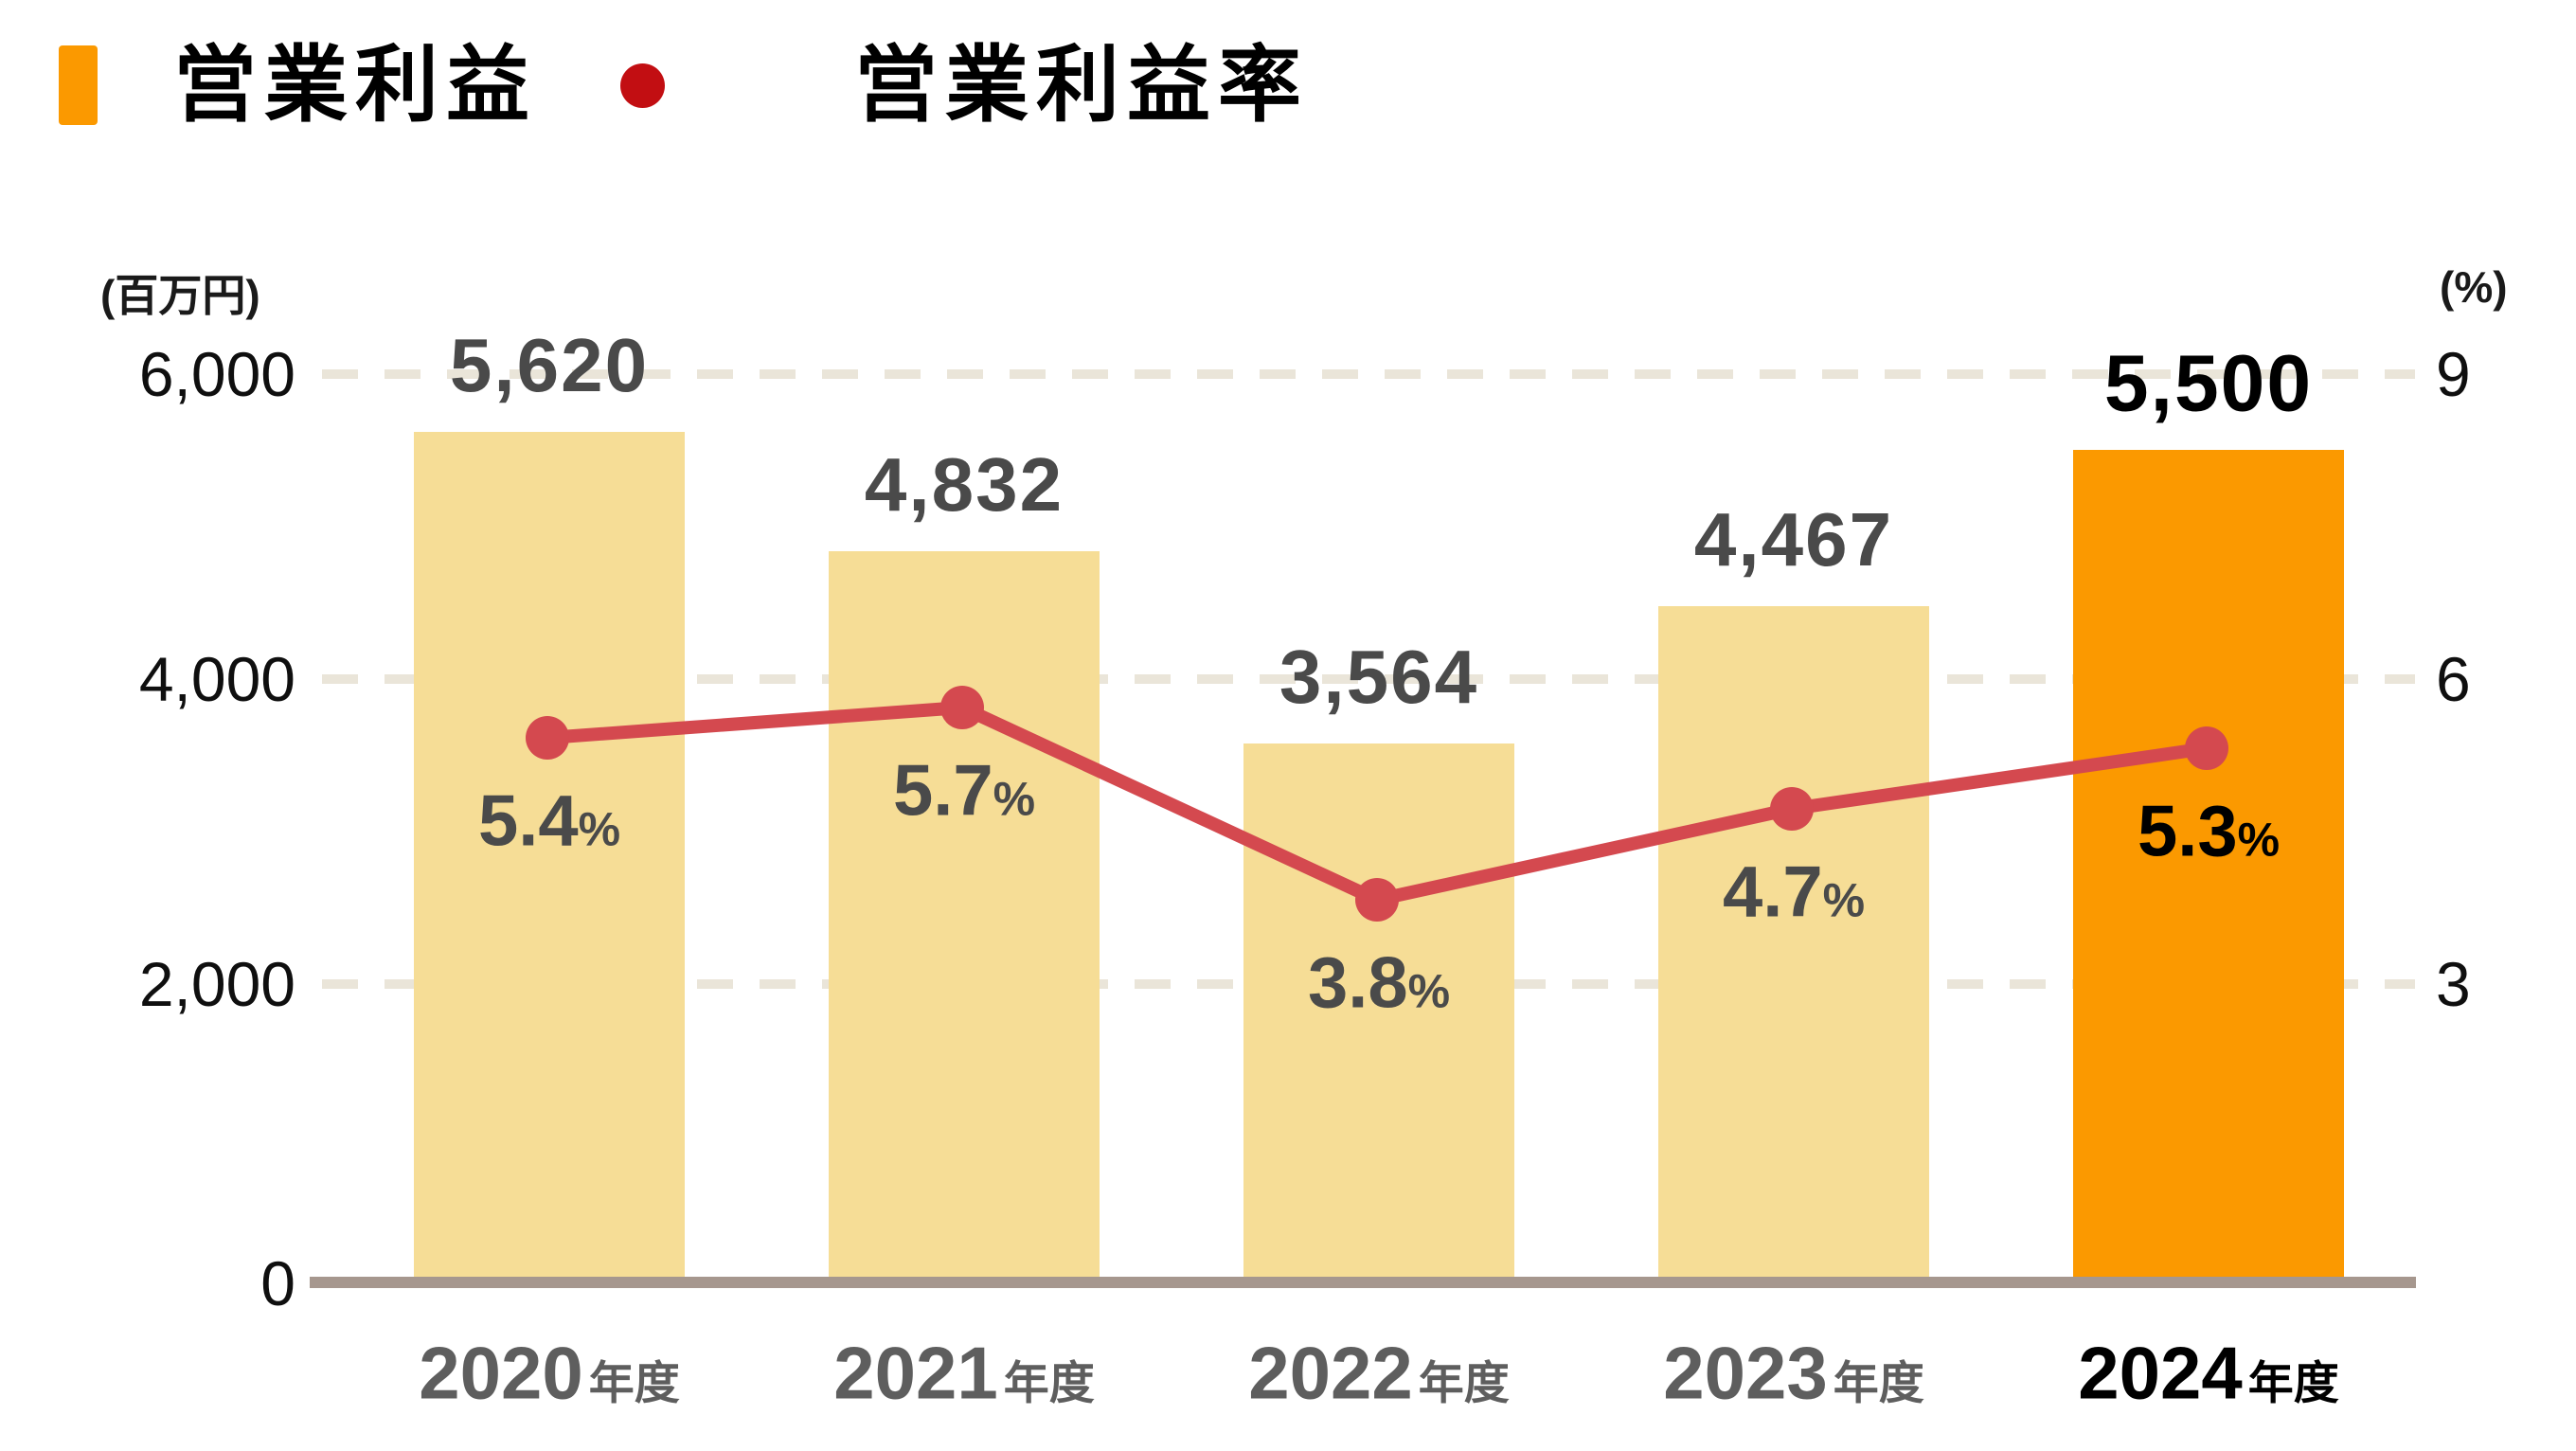  Describe the element at coordinates (915, 1373) in the screenshot. I see `year-value: 2021` at that location.